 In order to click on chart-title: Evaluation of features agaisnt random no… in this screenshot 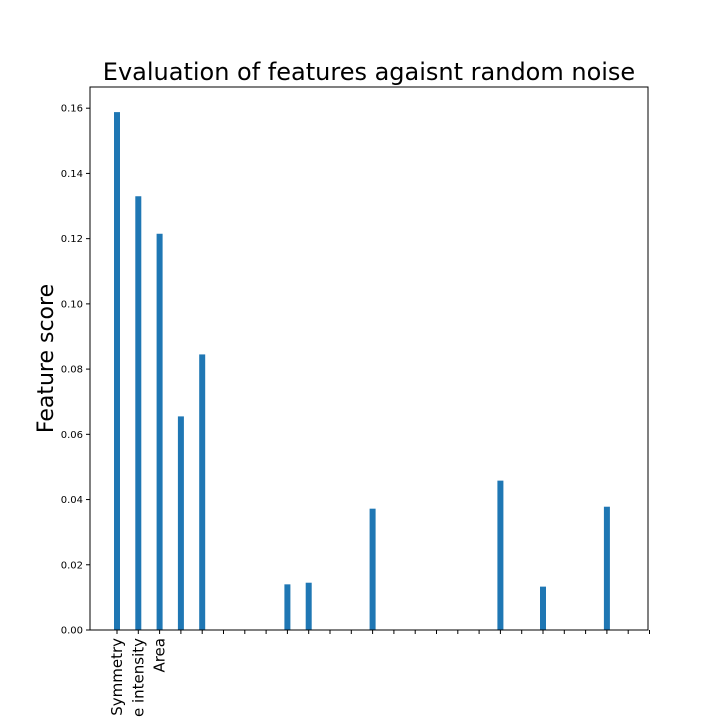, I will do `click(369, 72)`.